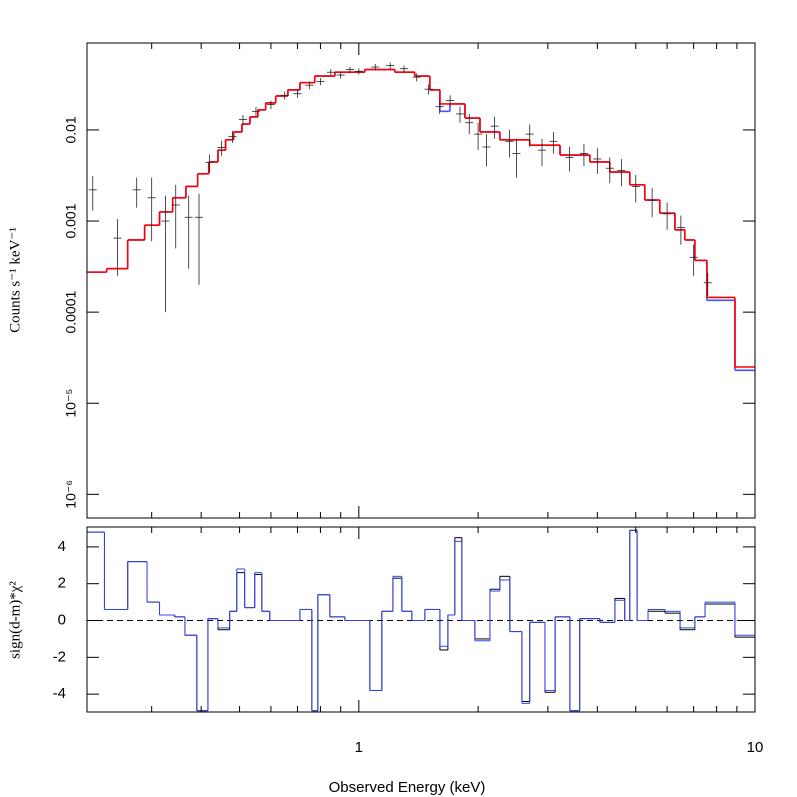 The width and height of the screenshot is (797, 797). I want to click on y-axis-label: Counts s⁻¹ keV⁻¹, so click(15, 280).